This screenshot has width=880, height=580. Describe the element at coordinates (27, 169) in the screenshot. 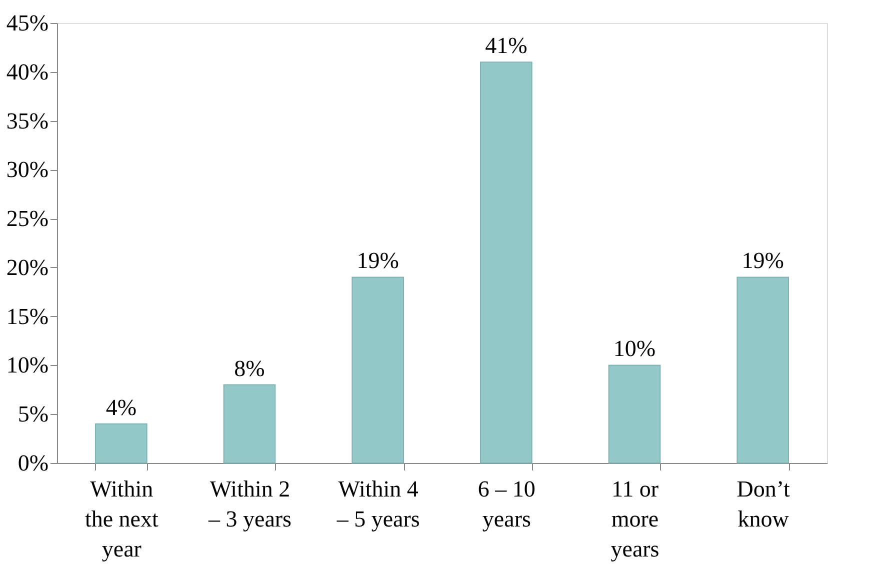

I see `y-tick-label: 30%` at that location.